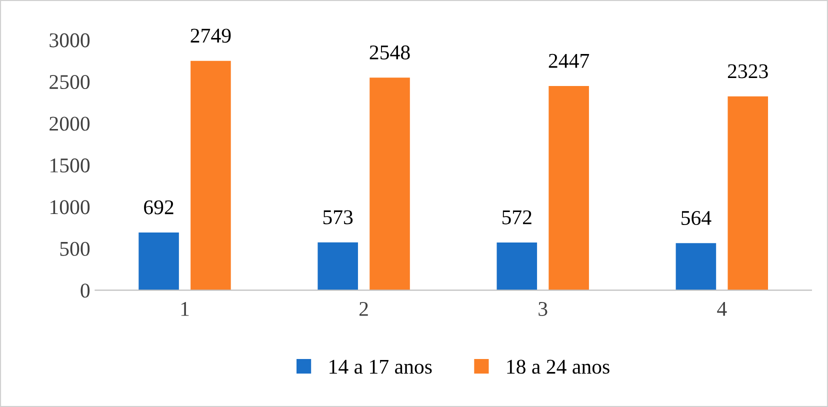 The height and width of the screenshot is (407, 828). What do you see at coordinates (722, 309) in the screenshot?
I see `x-tick-label: 4` at bounding box center [722, 309].